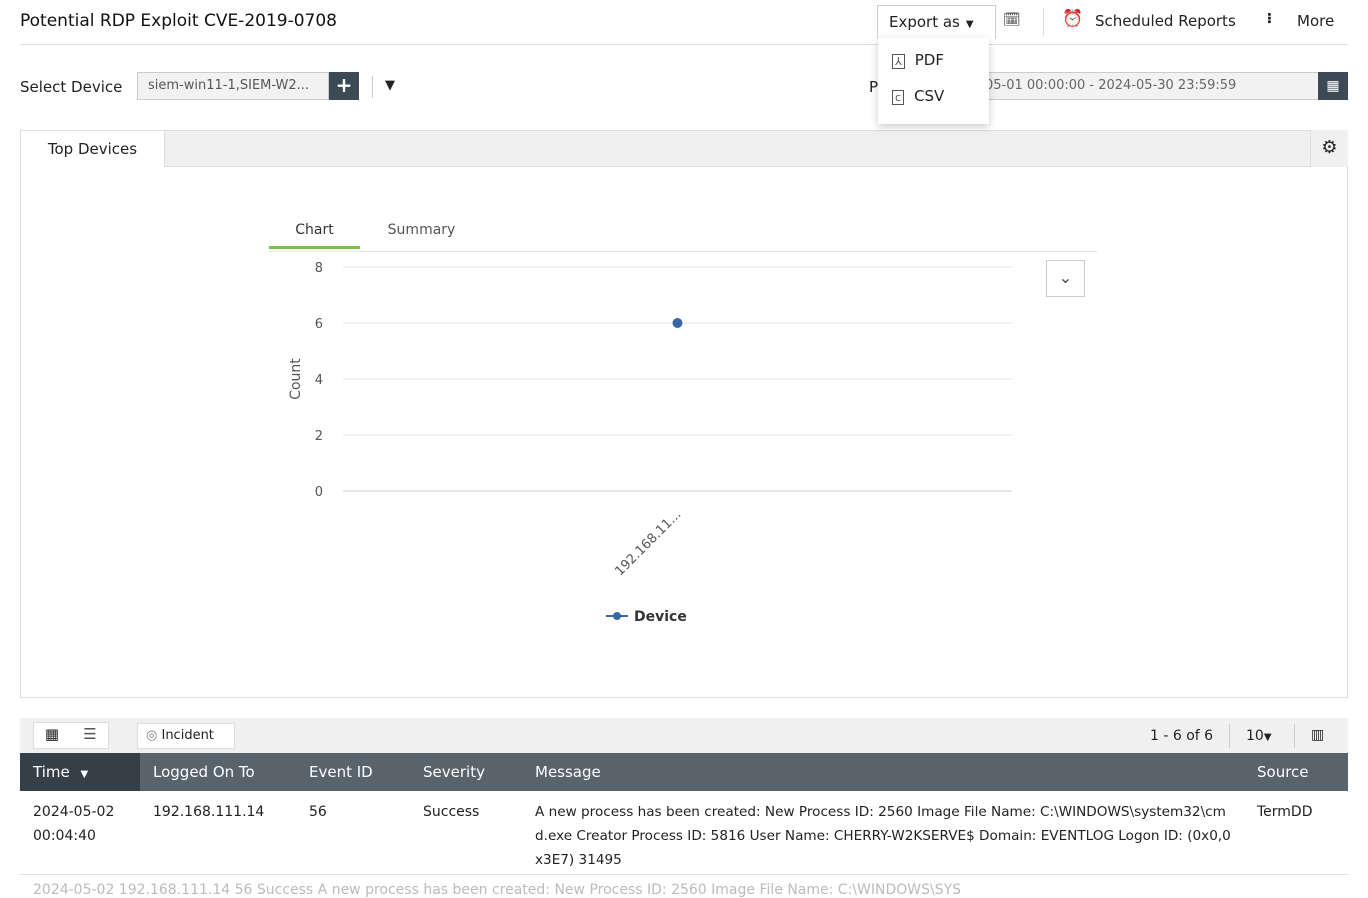 The width and height of the screenshot is (1368, 898). I want to click on more-button: More, so click(1316, 21).